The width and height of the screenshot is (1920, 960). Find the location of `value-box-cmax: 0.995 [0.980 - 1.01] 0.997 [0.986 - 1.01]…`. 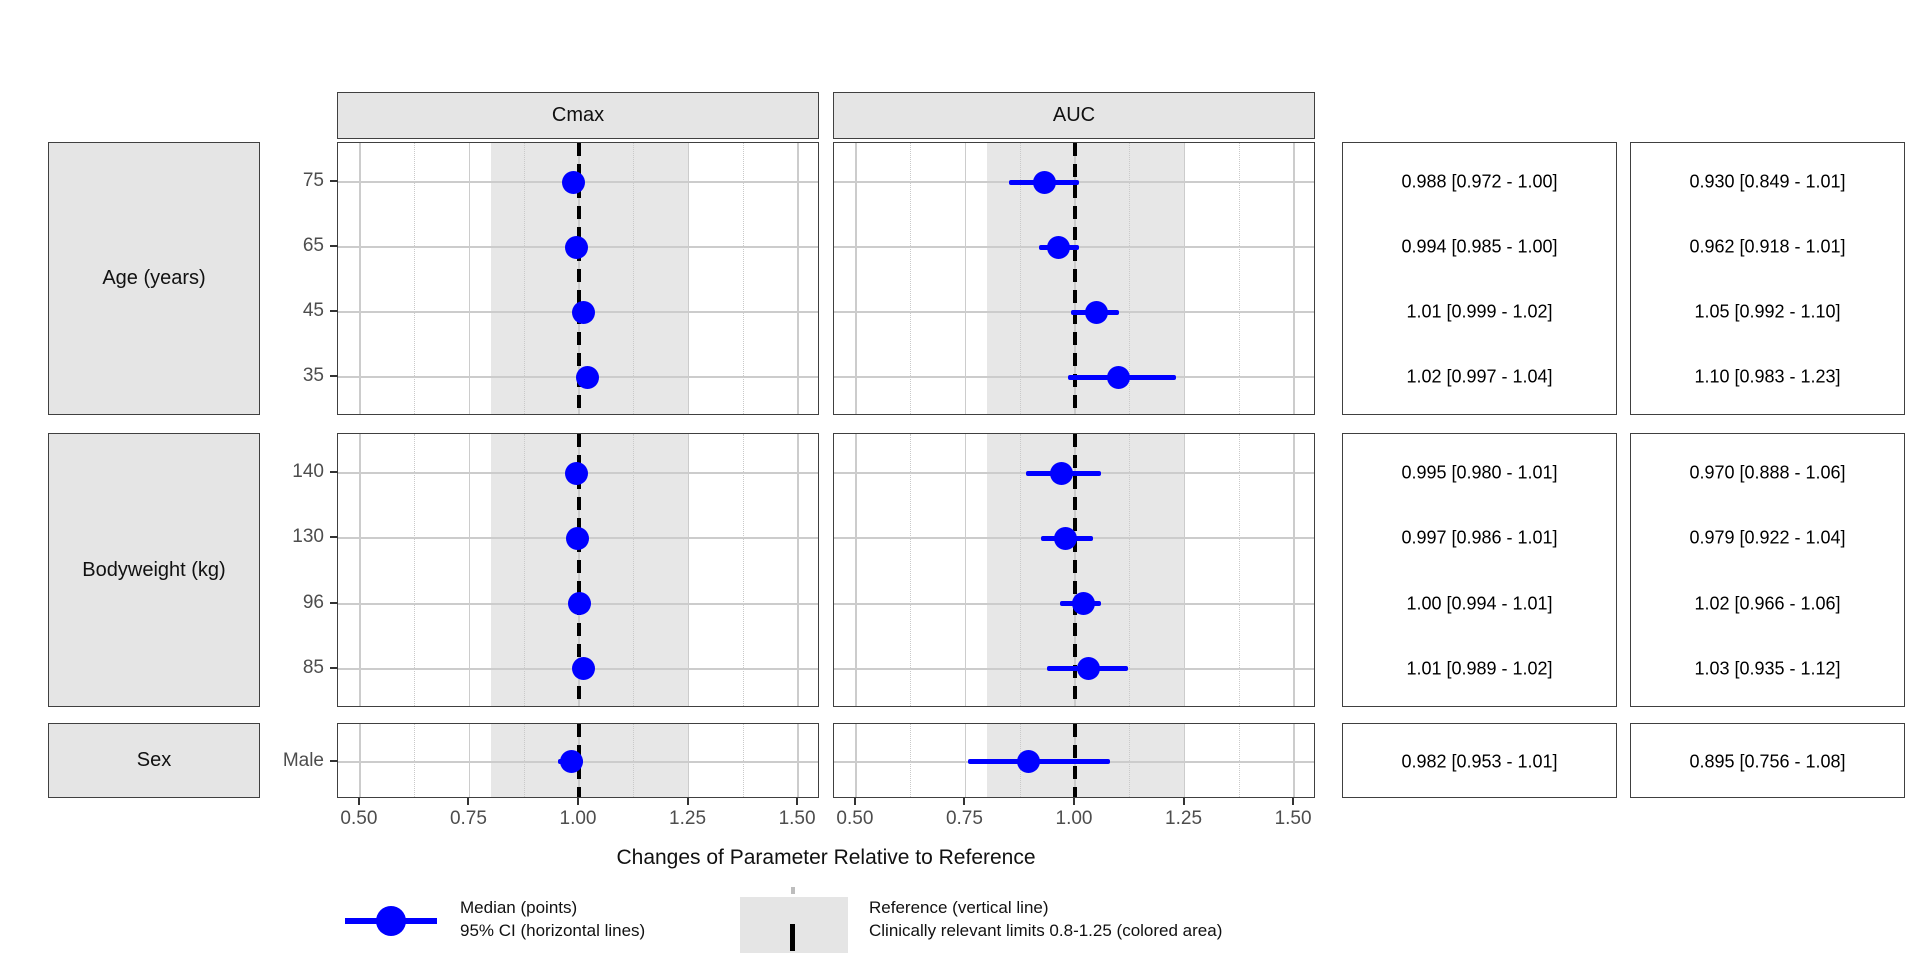

value-box-cmax: 0.995 [0.980 - 1.01] 0.997 [0.986 - 1.01]… is located at coordinates (1479, 570).